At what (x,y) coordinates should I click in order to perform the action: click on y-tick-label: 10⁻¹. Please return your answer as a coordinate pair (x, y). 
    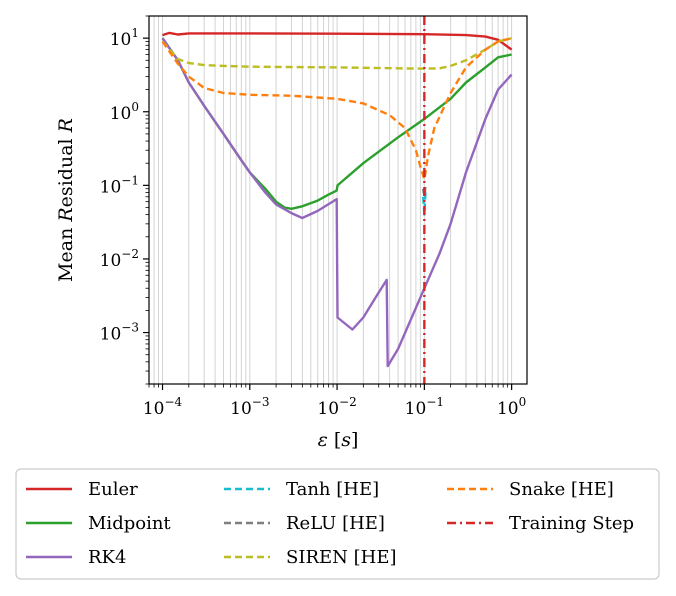
    Looking at the image, I should click on (119, 185).